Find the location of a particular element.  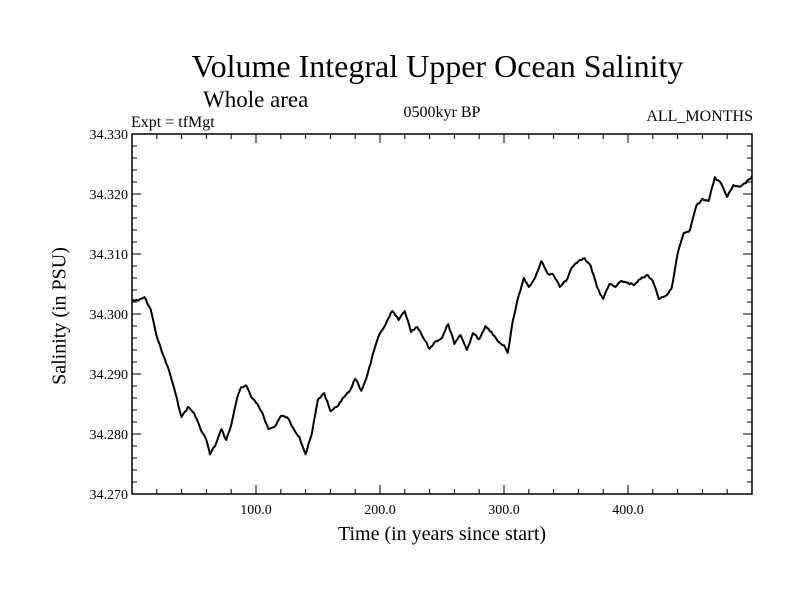

x-tick-label: 300.0 is located at coordinates (504, 510).